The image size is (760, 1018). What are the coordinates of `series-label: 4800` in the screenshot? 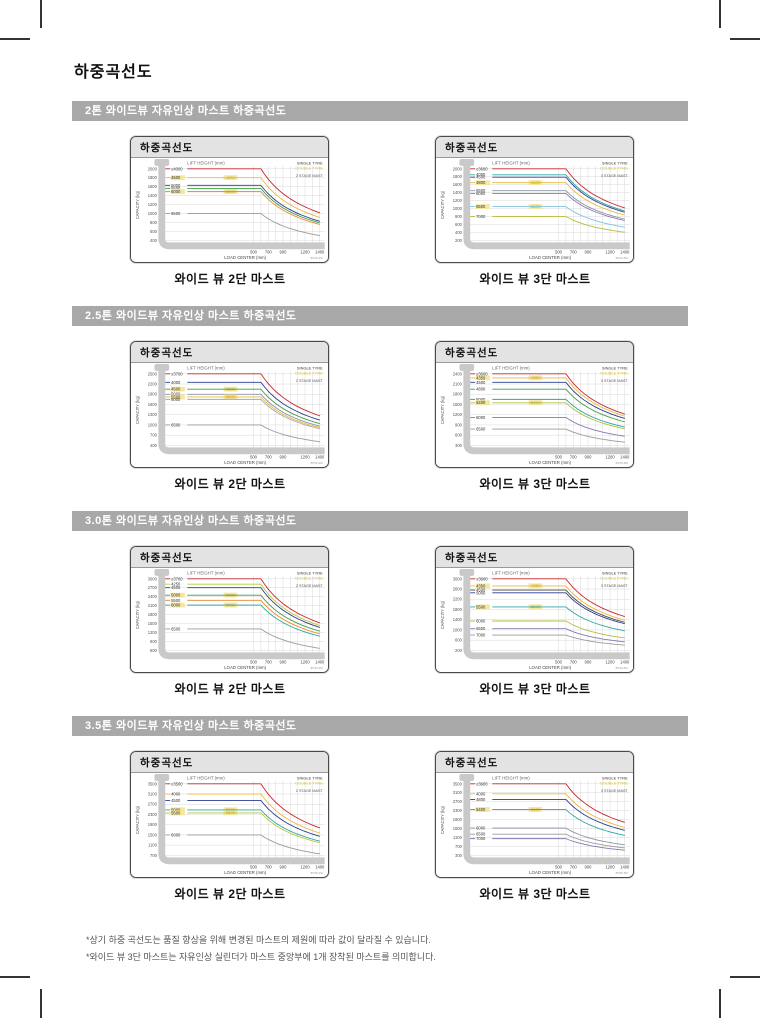 It's located at (481, 182).